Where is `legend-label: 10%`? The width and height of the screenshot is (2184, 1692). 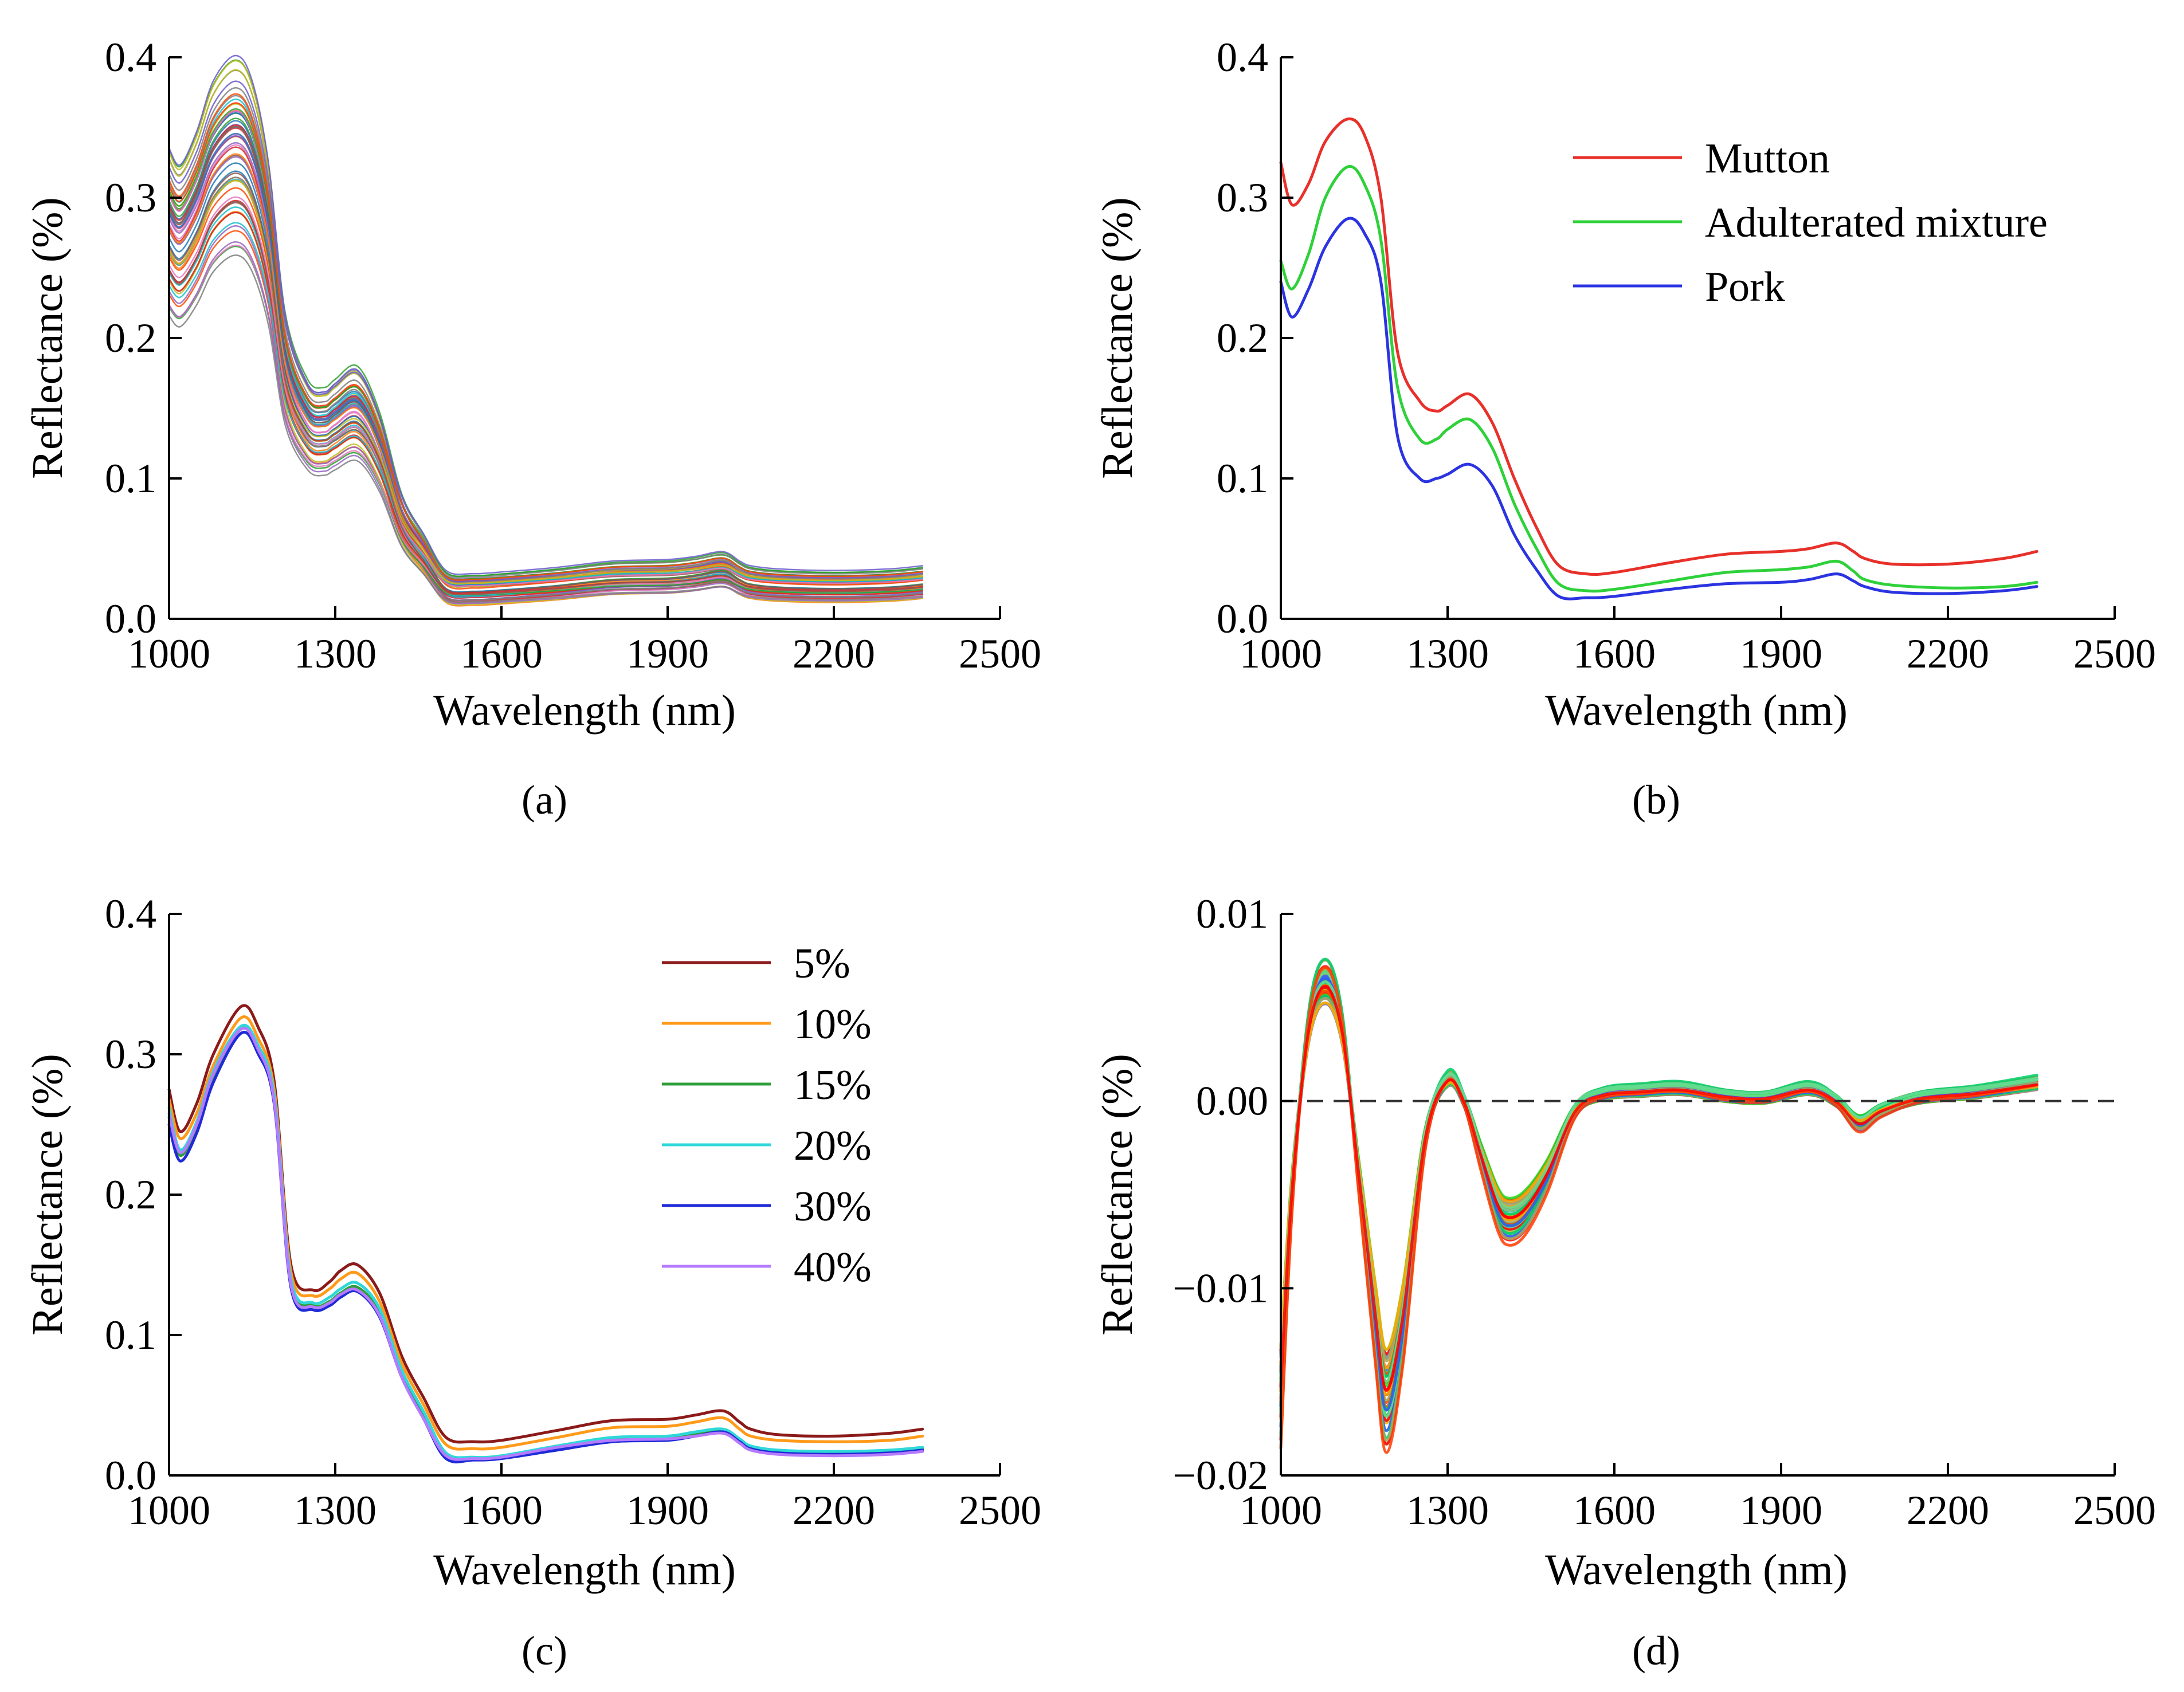
legend-label: 10% is located at coordinates (833, 1024).